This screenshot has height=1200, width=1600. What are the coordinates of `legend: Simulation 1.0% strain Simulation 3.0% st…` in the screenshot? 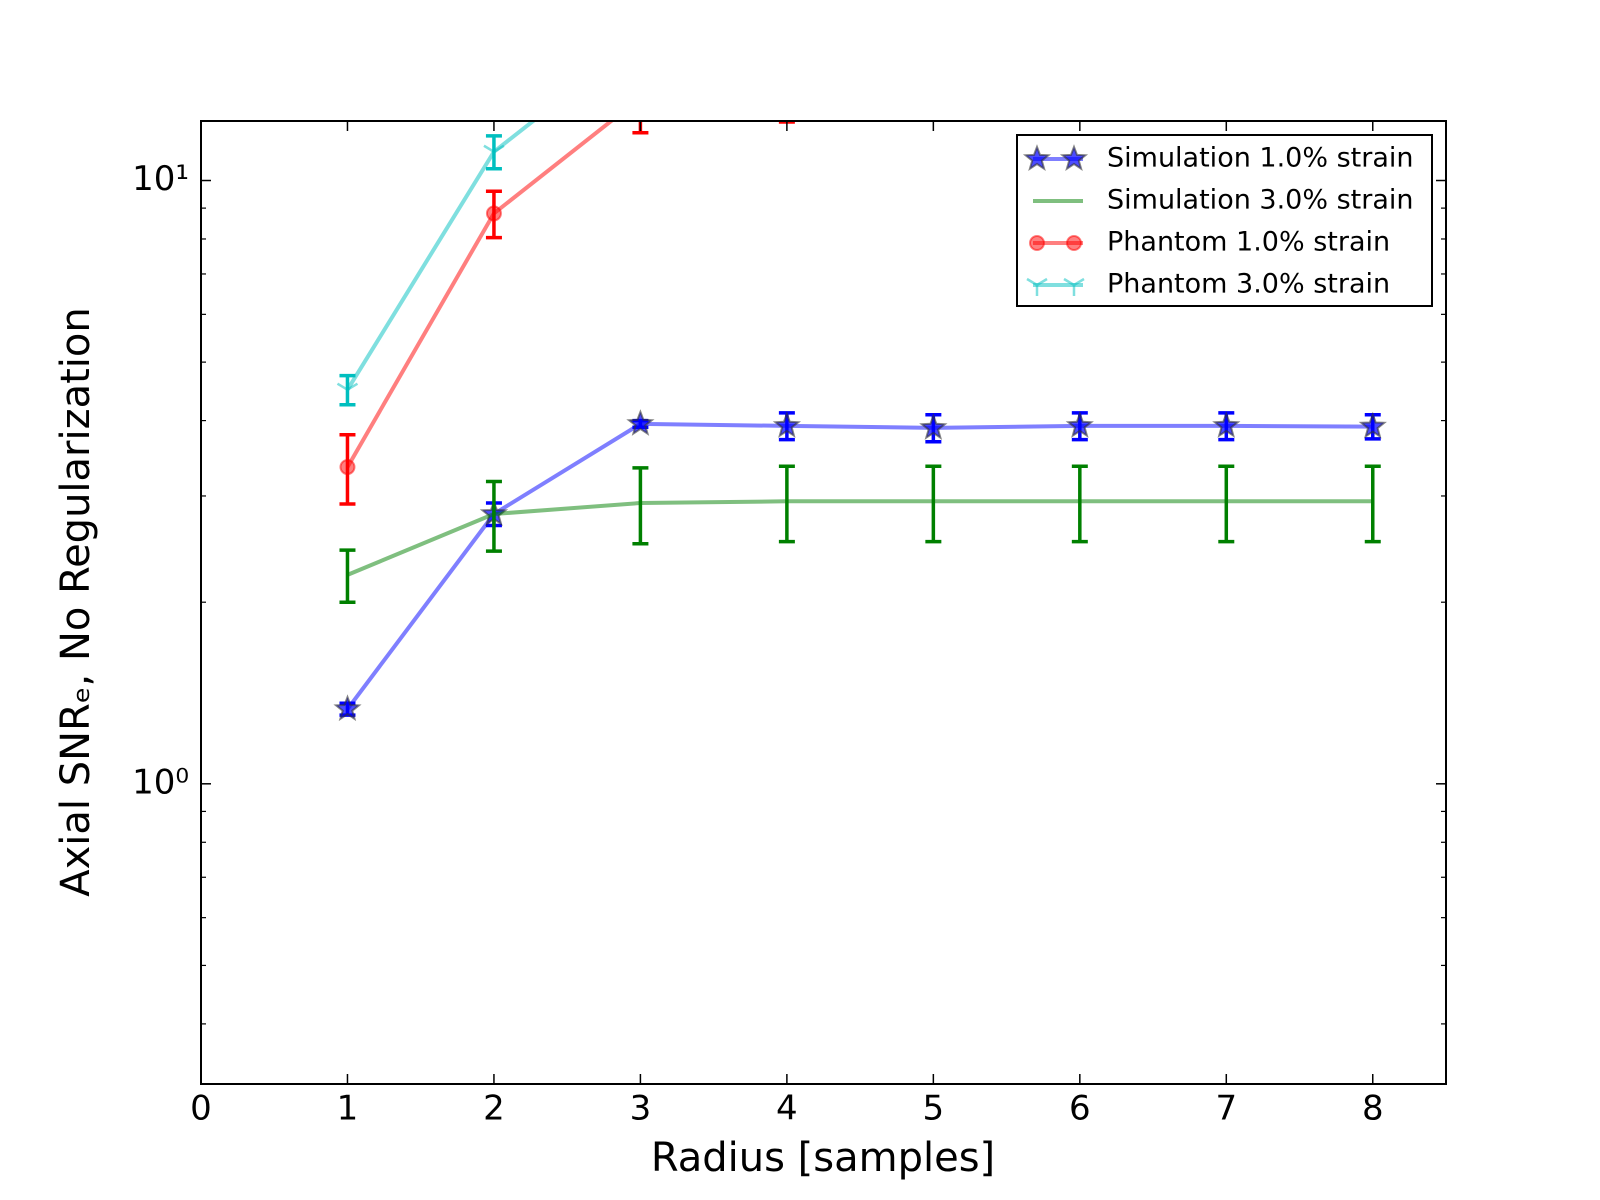 It's located at (1224, 220).